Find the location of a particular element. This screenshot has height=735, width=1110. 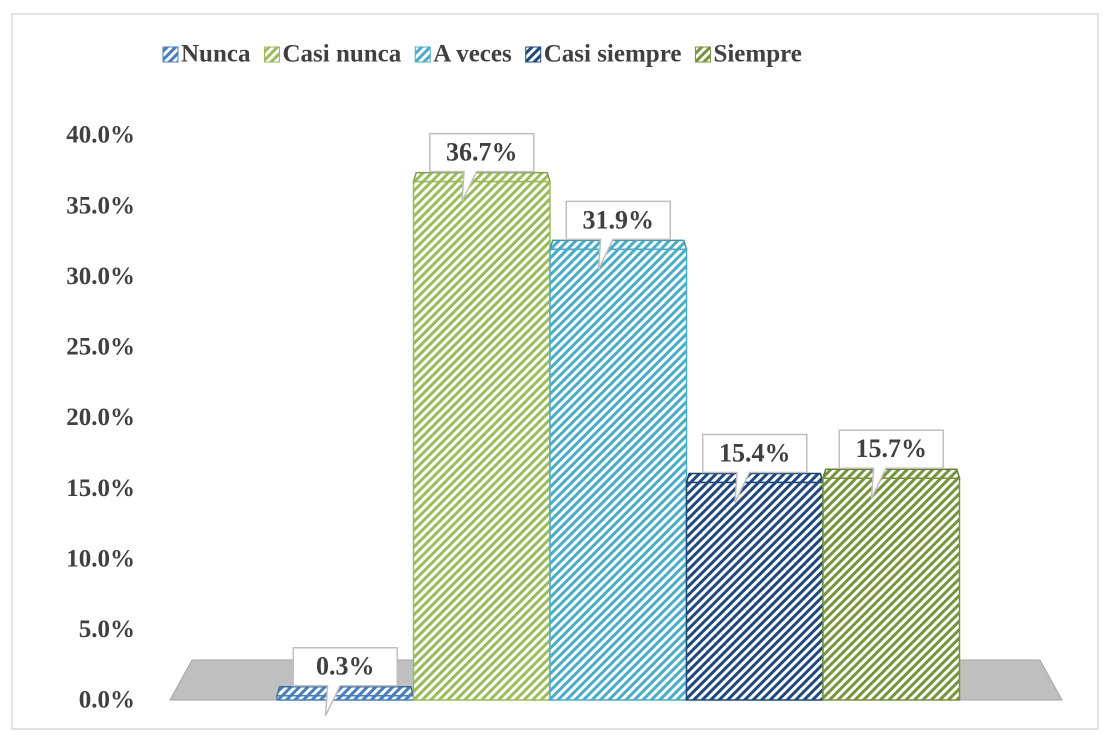

data-label: 0.3% is located at coordinates (345, 666).